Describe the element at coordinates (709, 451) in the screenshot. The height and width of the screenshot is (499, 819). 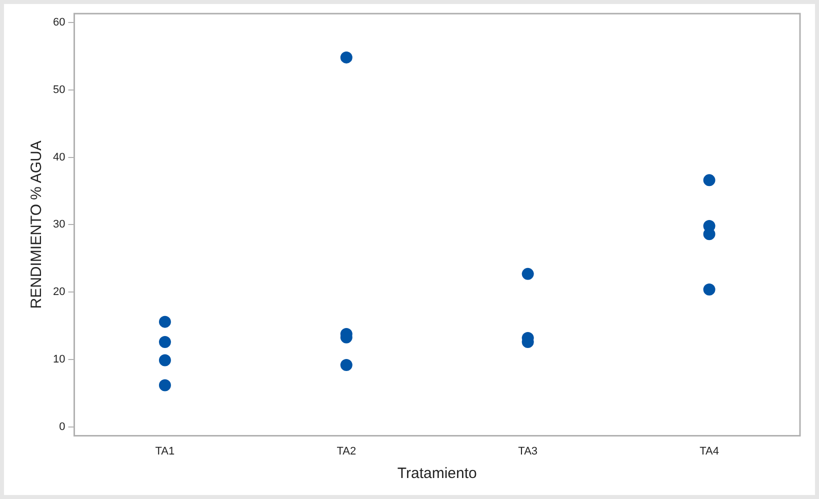
I see `x-tick-label: TA4` at that location.